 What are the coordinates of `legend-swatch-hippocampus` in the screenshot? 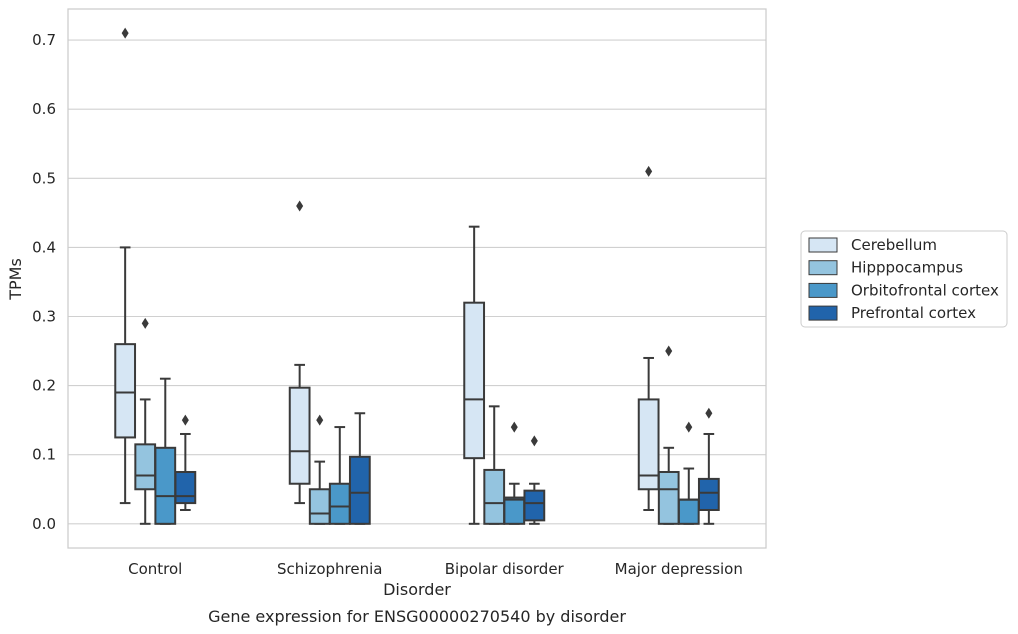 It's located at (823, 268).